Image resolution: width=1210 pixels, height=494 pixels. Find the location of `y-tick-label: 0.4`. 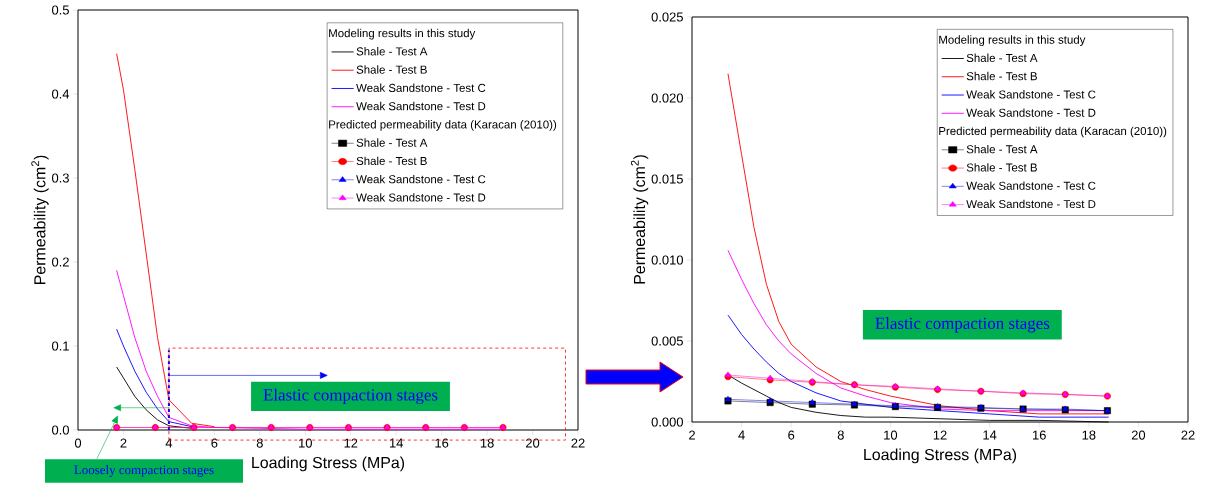

y-tick-label: 0.4 is located at coordinates (60, 94).